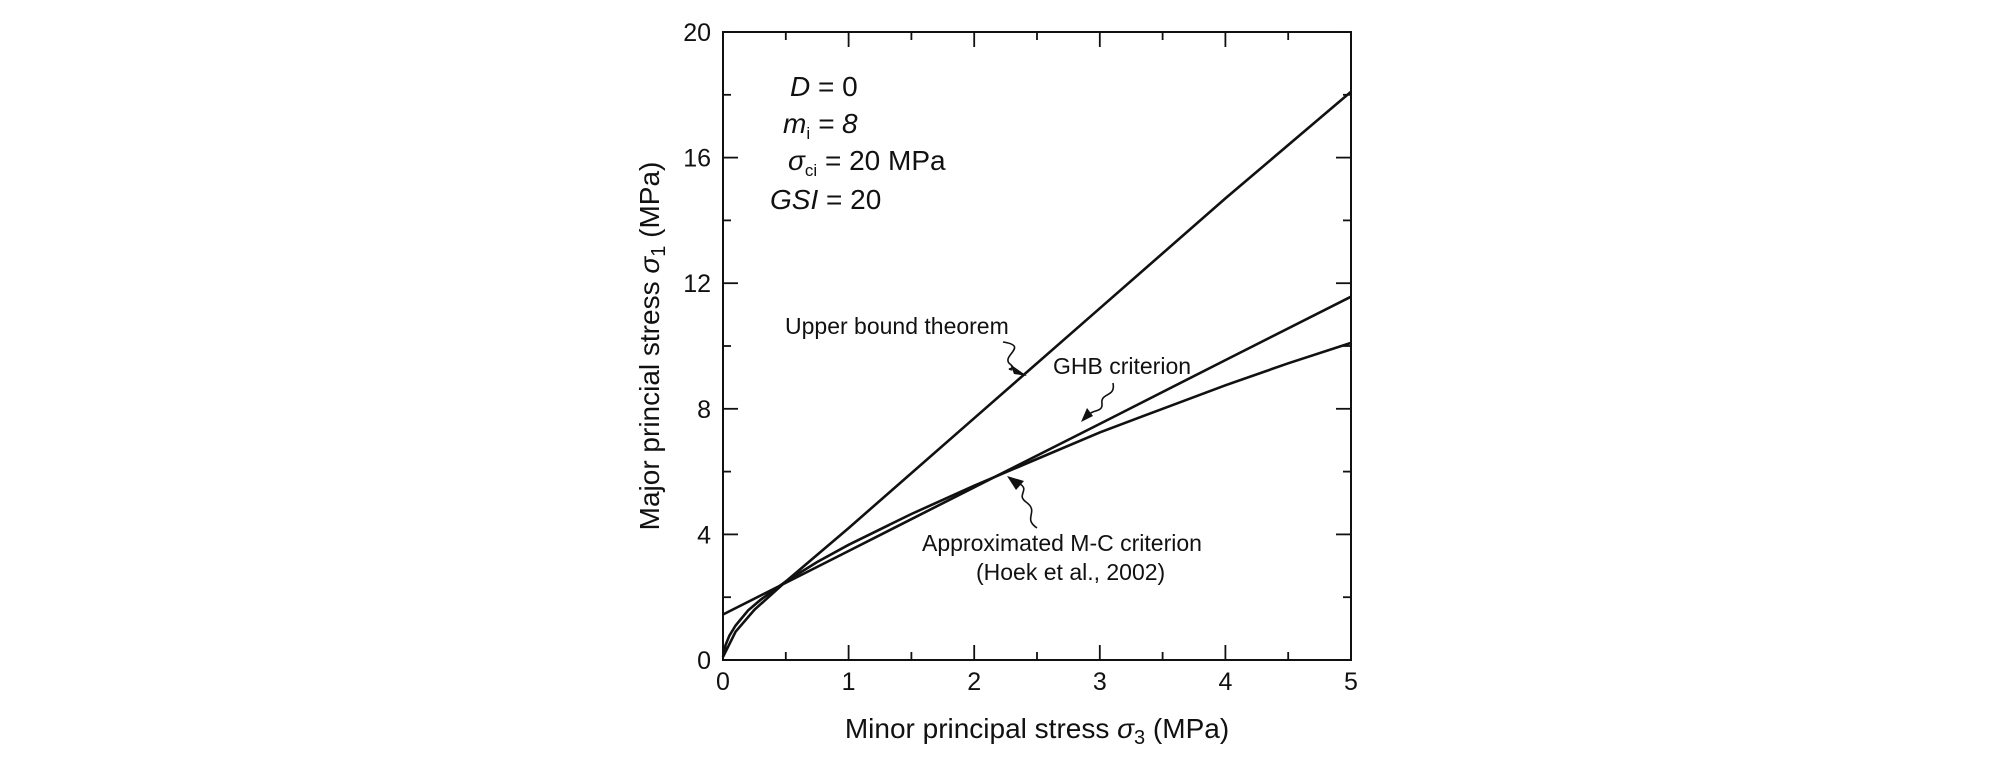 The image size is (2008, 760). What do you see at coordinates (825, 199) in the screenshot?
I see `param-gsi: GSI = 20` at bounding box center [825, 199].